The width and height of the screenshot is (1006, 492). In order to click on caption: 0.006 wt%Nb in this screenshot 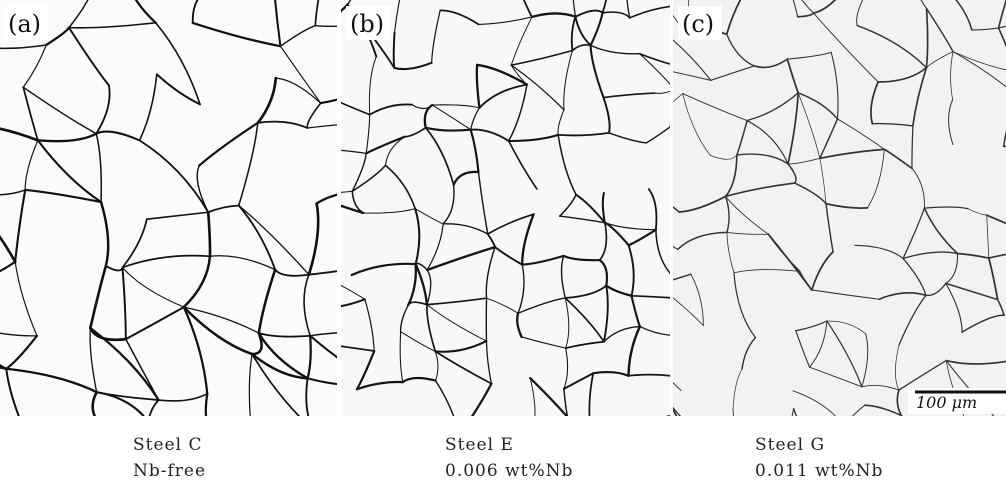, I will do `click(509, 471)`.